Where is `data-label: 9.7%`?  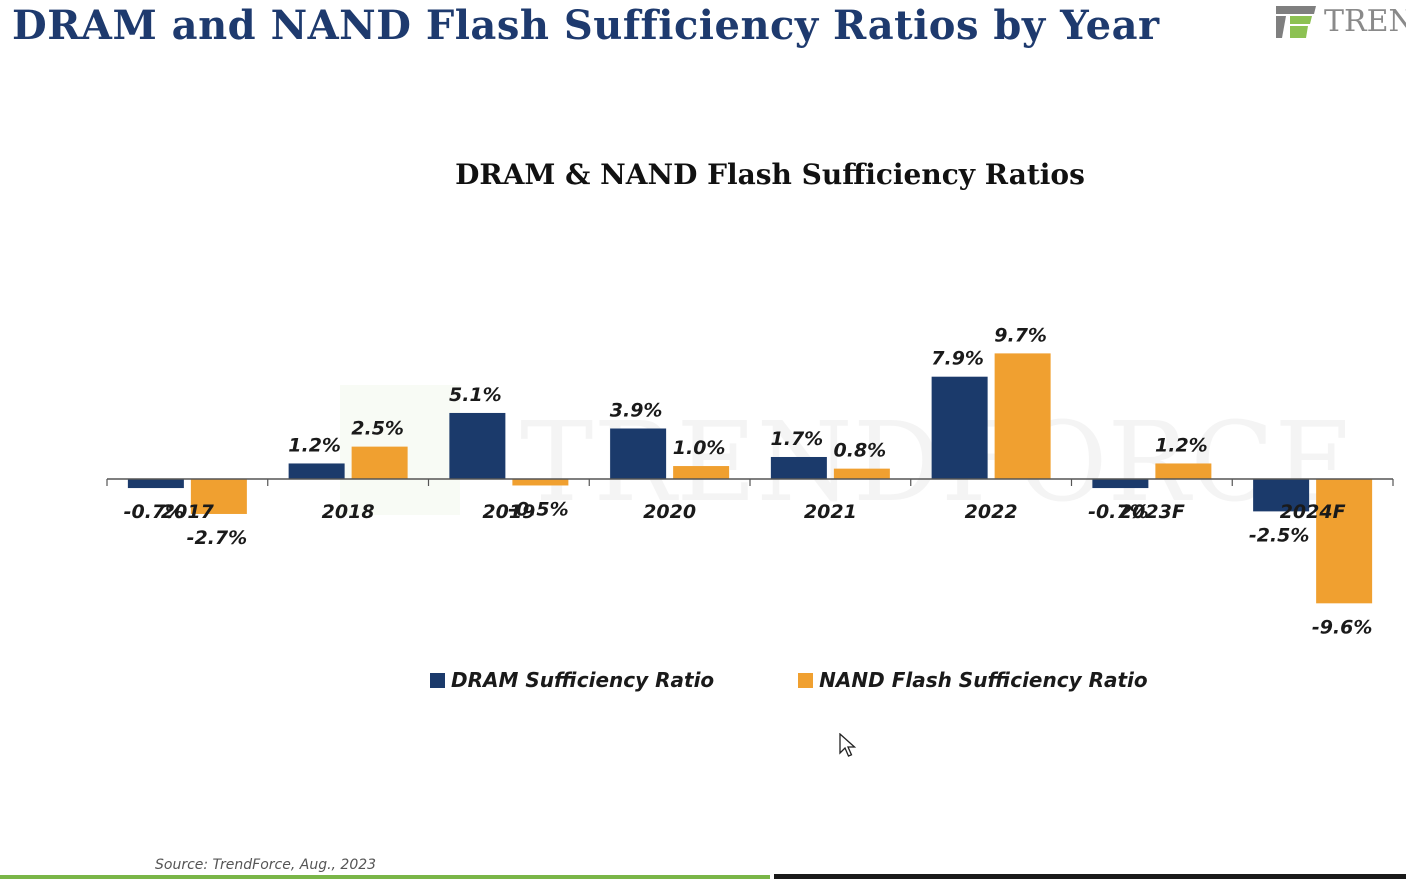 data-label: 9.7% is located at coordinates (1020, 335).